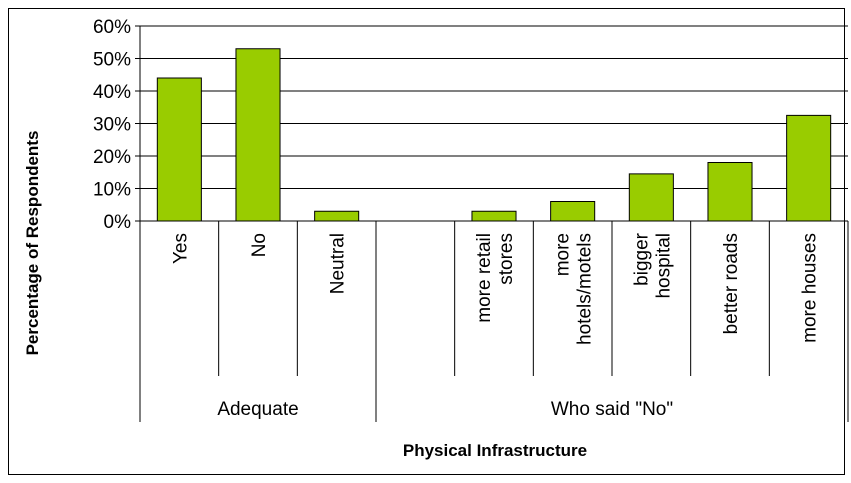 The image size is (851, 483). What do you see at coordinates (338, 263) in the screenshot?
I see `category-label: Neutral` at bounding box center [338, 263].